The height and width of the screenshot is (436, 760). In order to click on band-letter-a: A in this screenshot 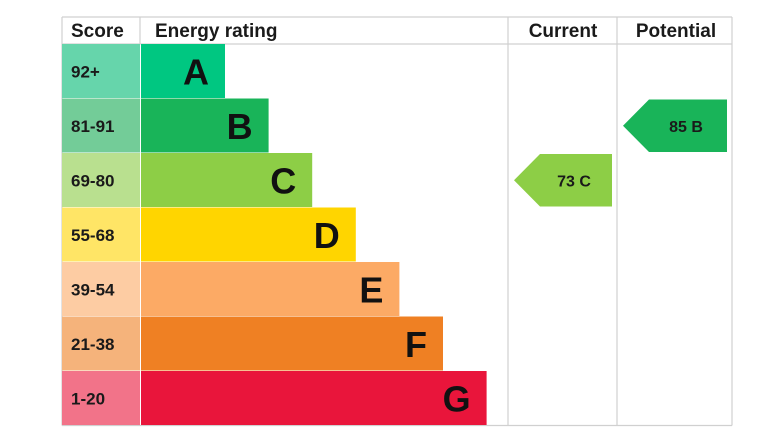, I will do `click(196, 71)`.